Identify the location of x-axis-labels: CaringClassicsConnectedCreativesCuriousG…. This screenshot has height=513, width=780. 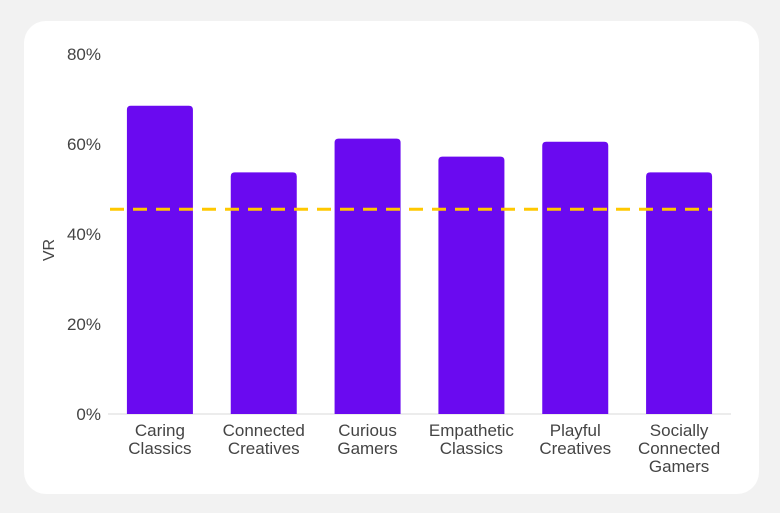
(424, 448).